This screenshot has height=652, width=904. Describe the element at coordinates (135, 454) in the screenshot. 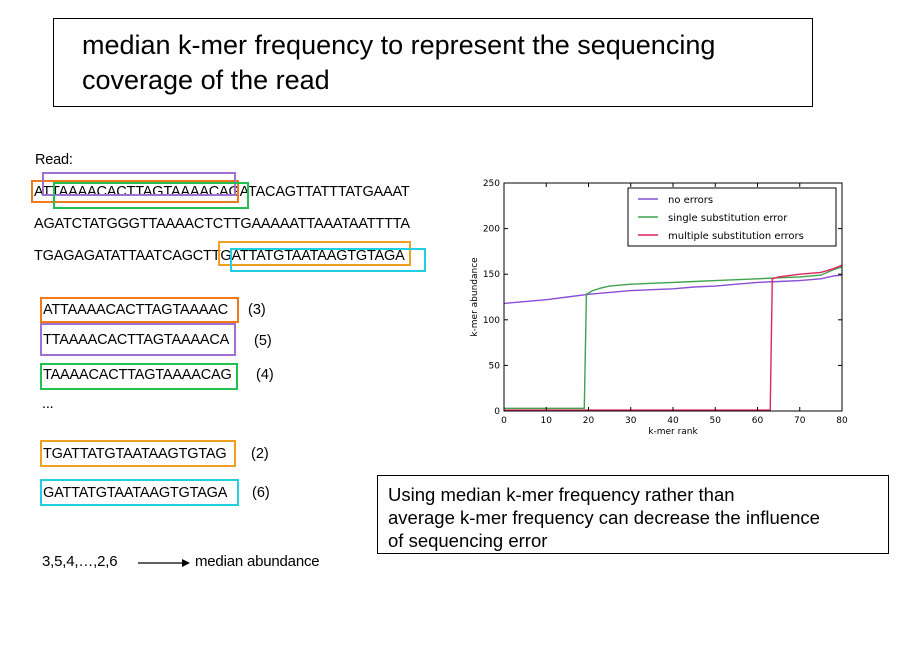

I see `kmer-seq: TGATTATGTAATAAGTGTAG` at that location.